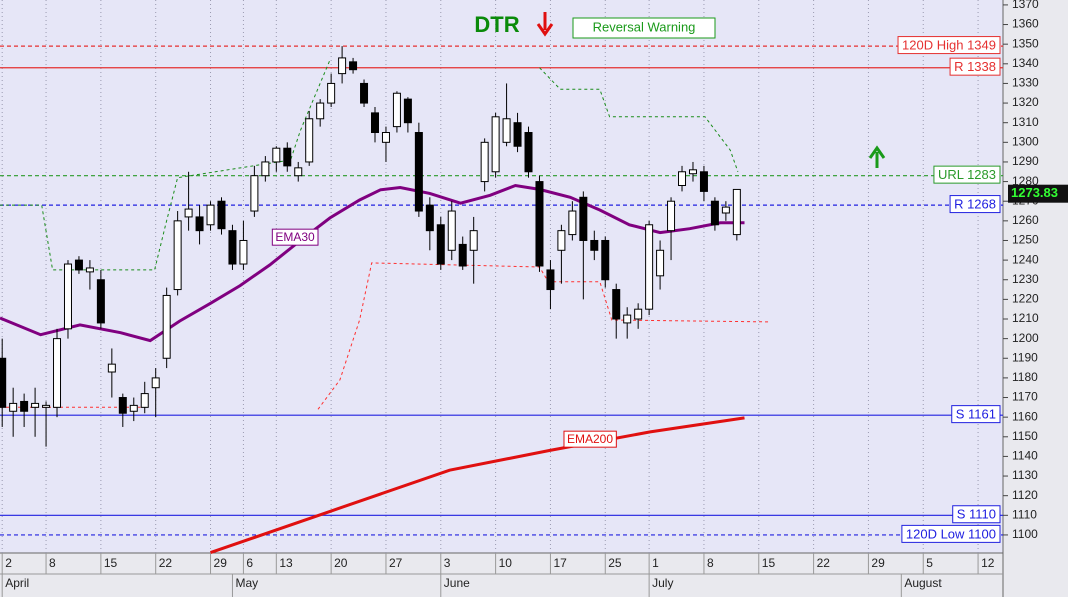 This screenshot has width=1068, height=602. Describe the element at coordinates (1025, 181) in the screenshot. I see `y-tick-label: 1280` at that location.